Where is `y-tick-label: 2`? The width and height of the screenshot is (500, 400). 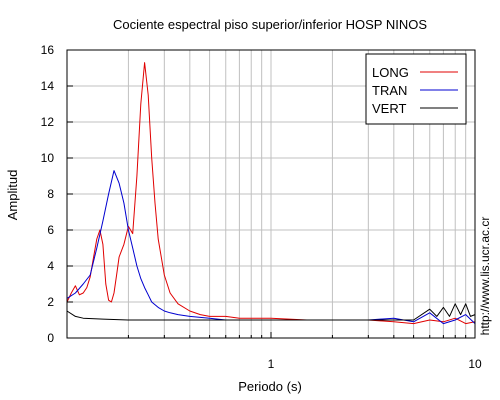
y-tick-label: 2 is located at coordinates (50, 302).